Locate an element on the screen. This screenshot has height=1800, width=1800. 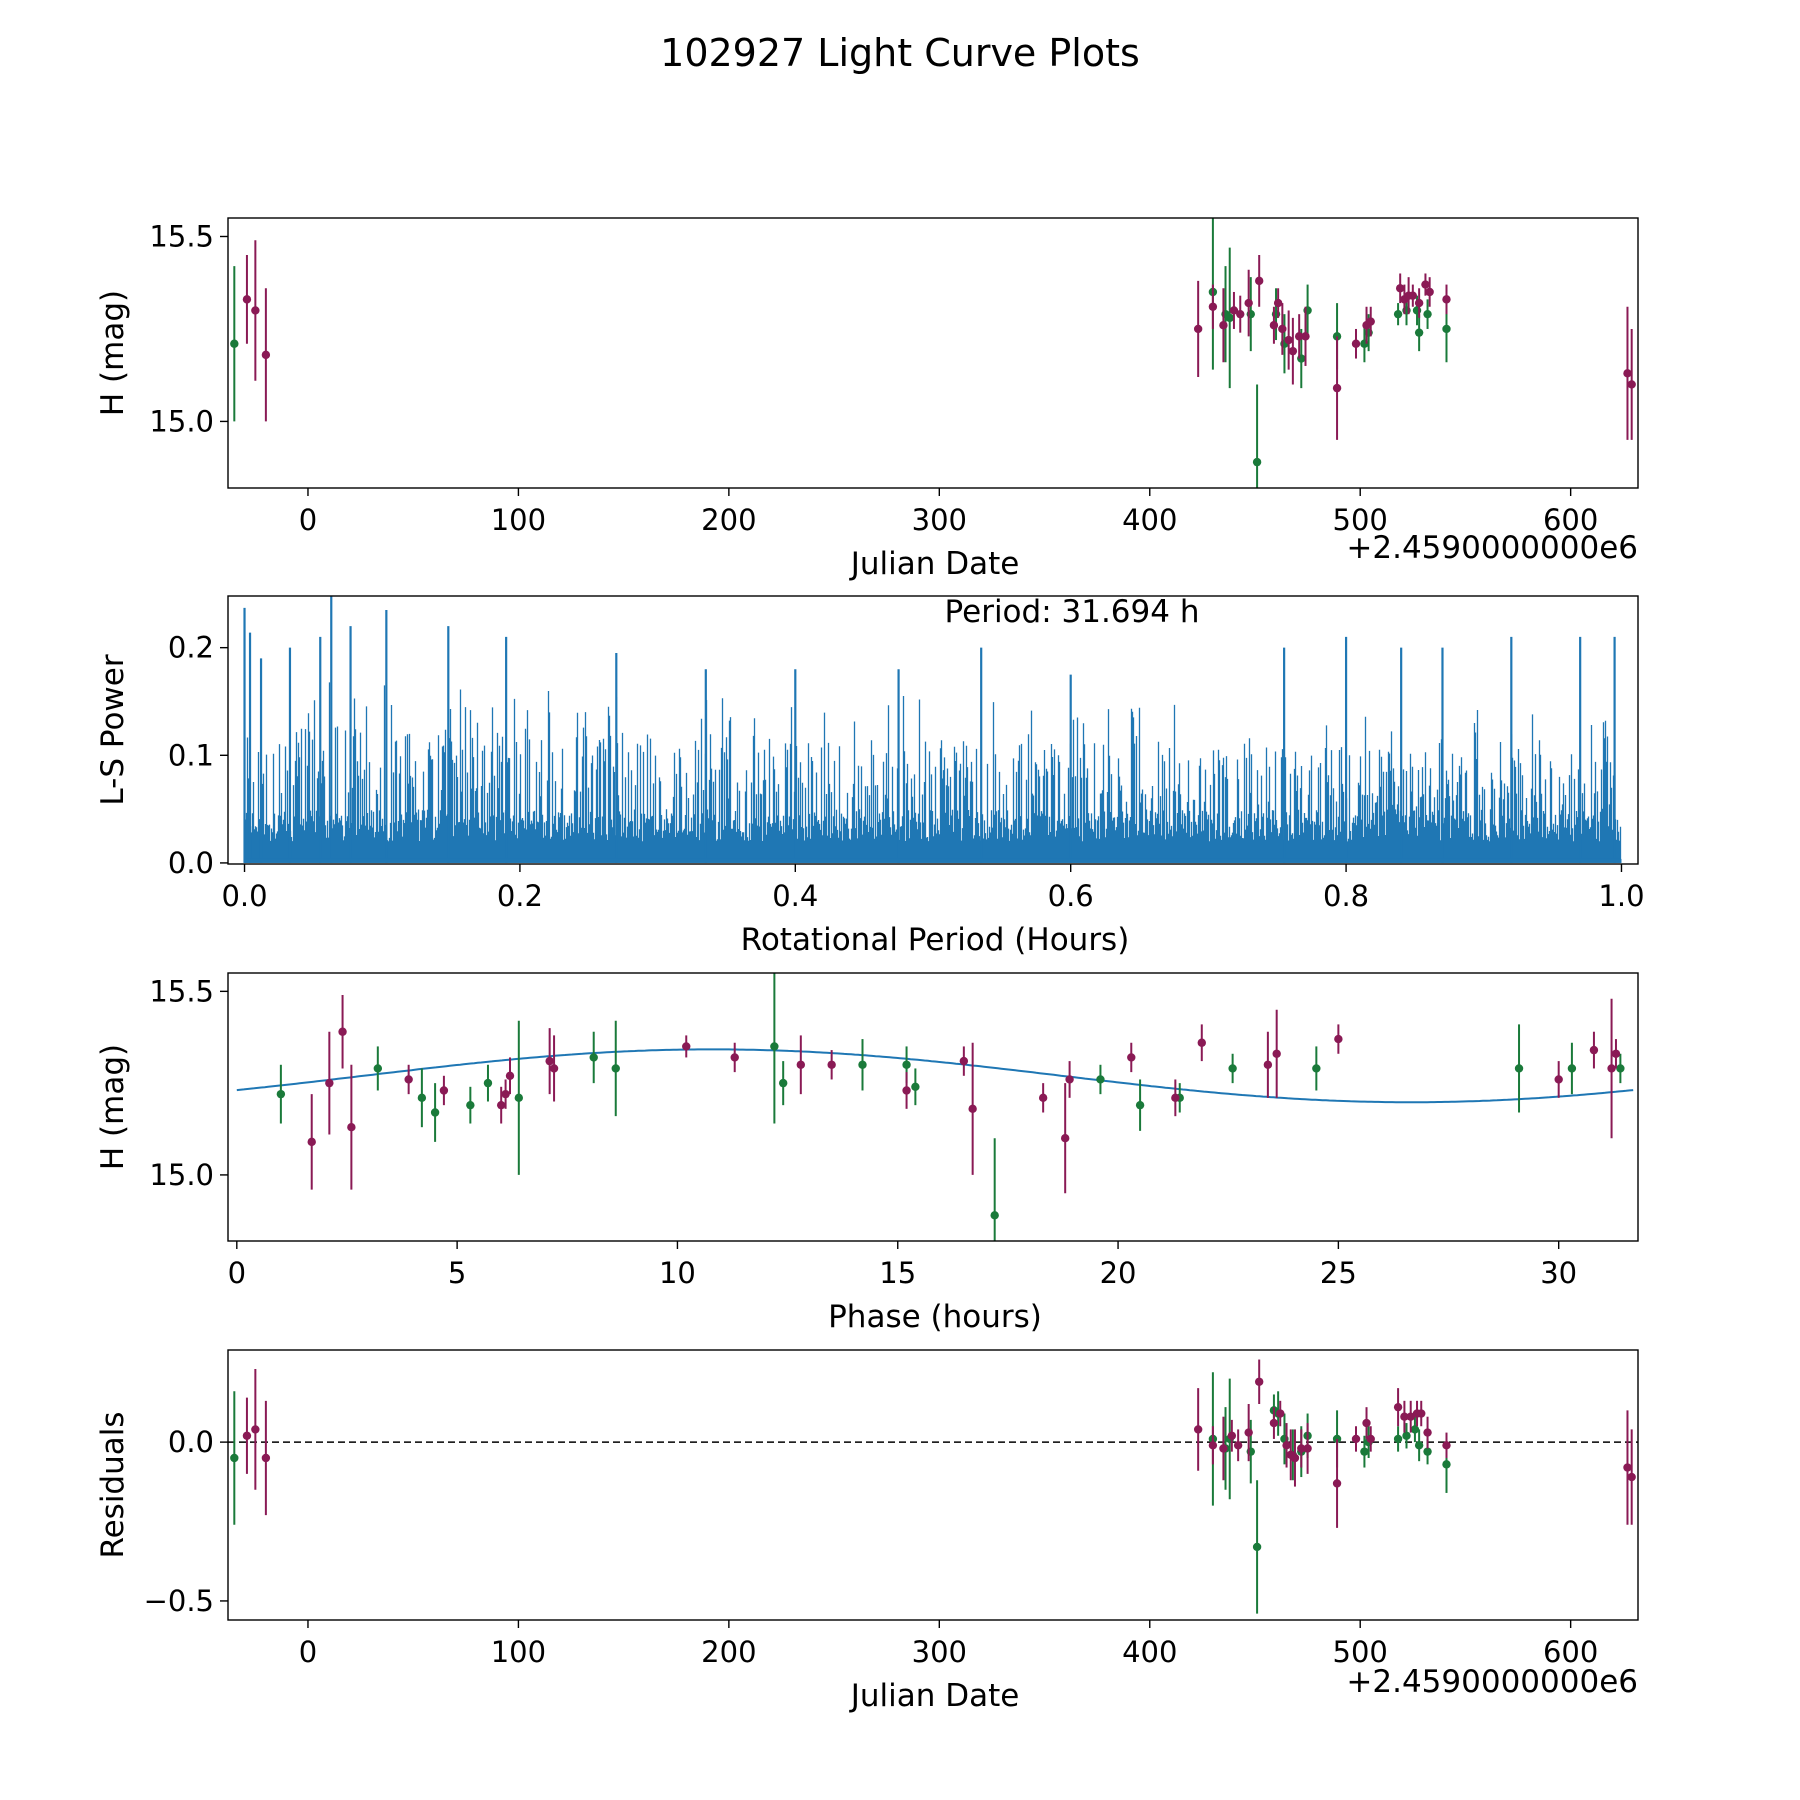
residuals-xtick-label: 100 is located at coordinates (518, 1652).